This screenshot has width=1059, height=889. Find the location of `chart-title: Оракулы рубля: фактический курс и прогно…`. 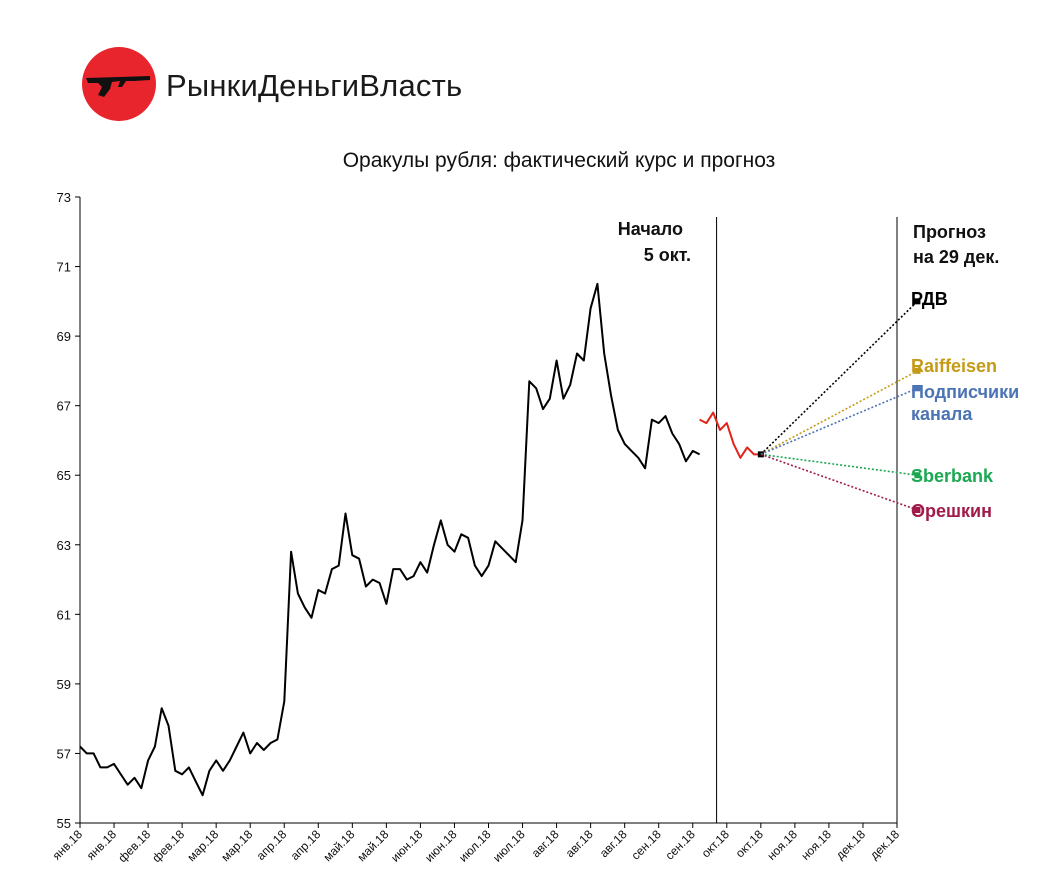

chart-title: Оракулы рубля: фактический курс и прогно… is located at coordinates (559, 160).